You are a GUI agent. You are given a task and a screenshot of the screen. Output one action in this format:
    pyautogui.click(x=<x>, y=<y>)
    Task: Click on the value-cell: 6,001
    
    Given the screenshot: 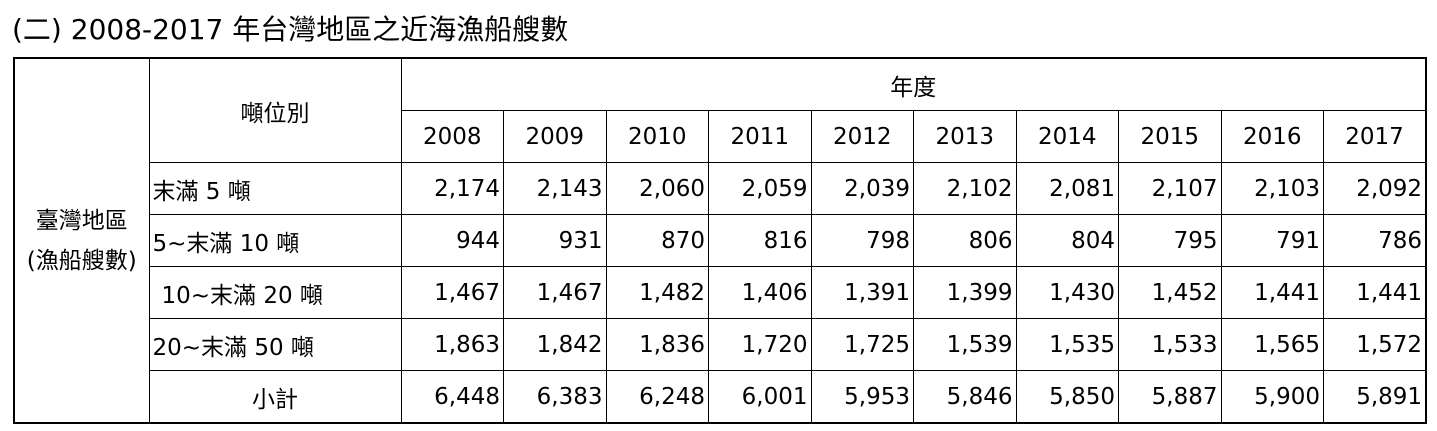 What is the action you would take?
    pyautogui.click(x=760, y=397)
    